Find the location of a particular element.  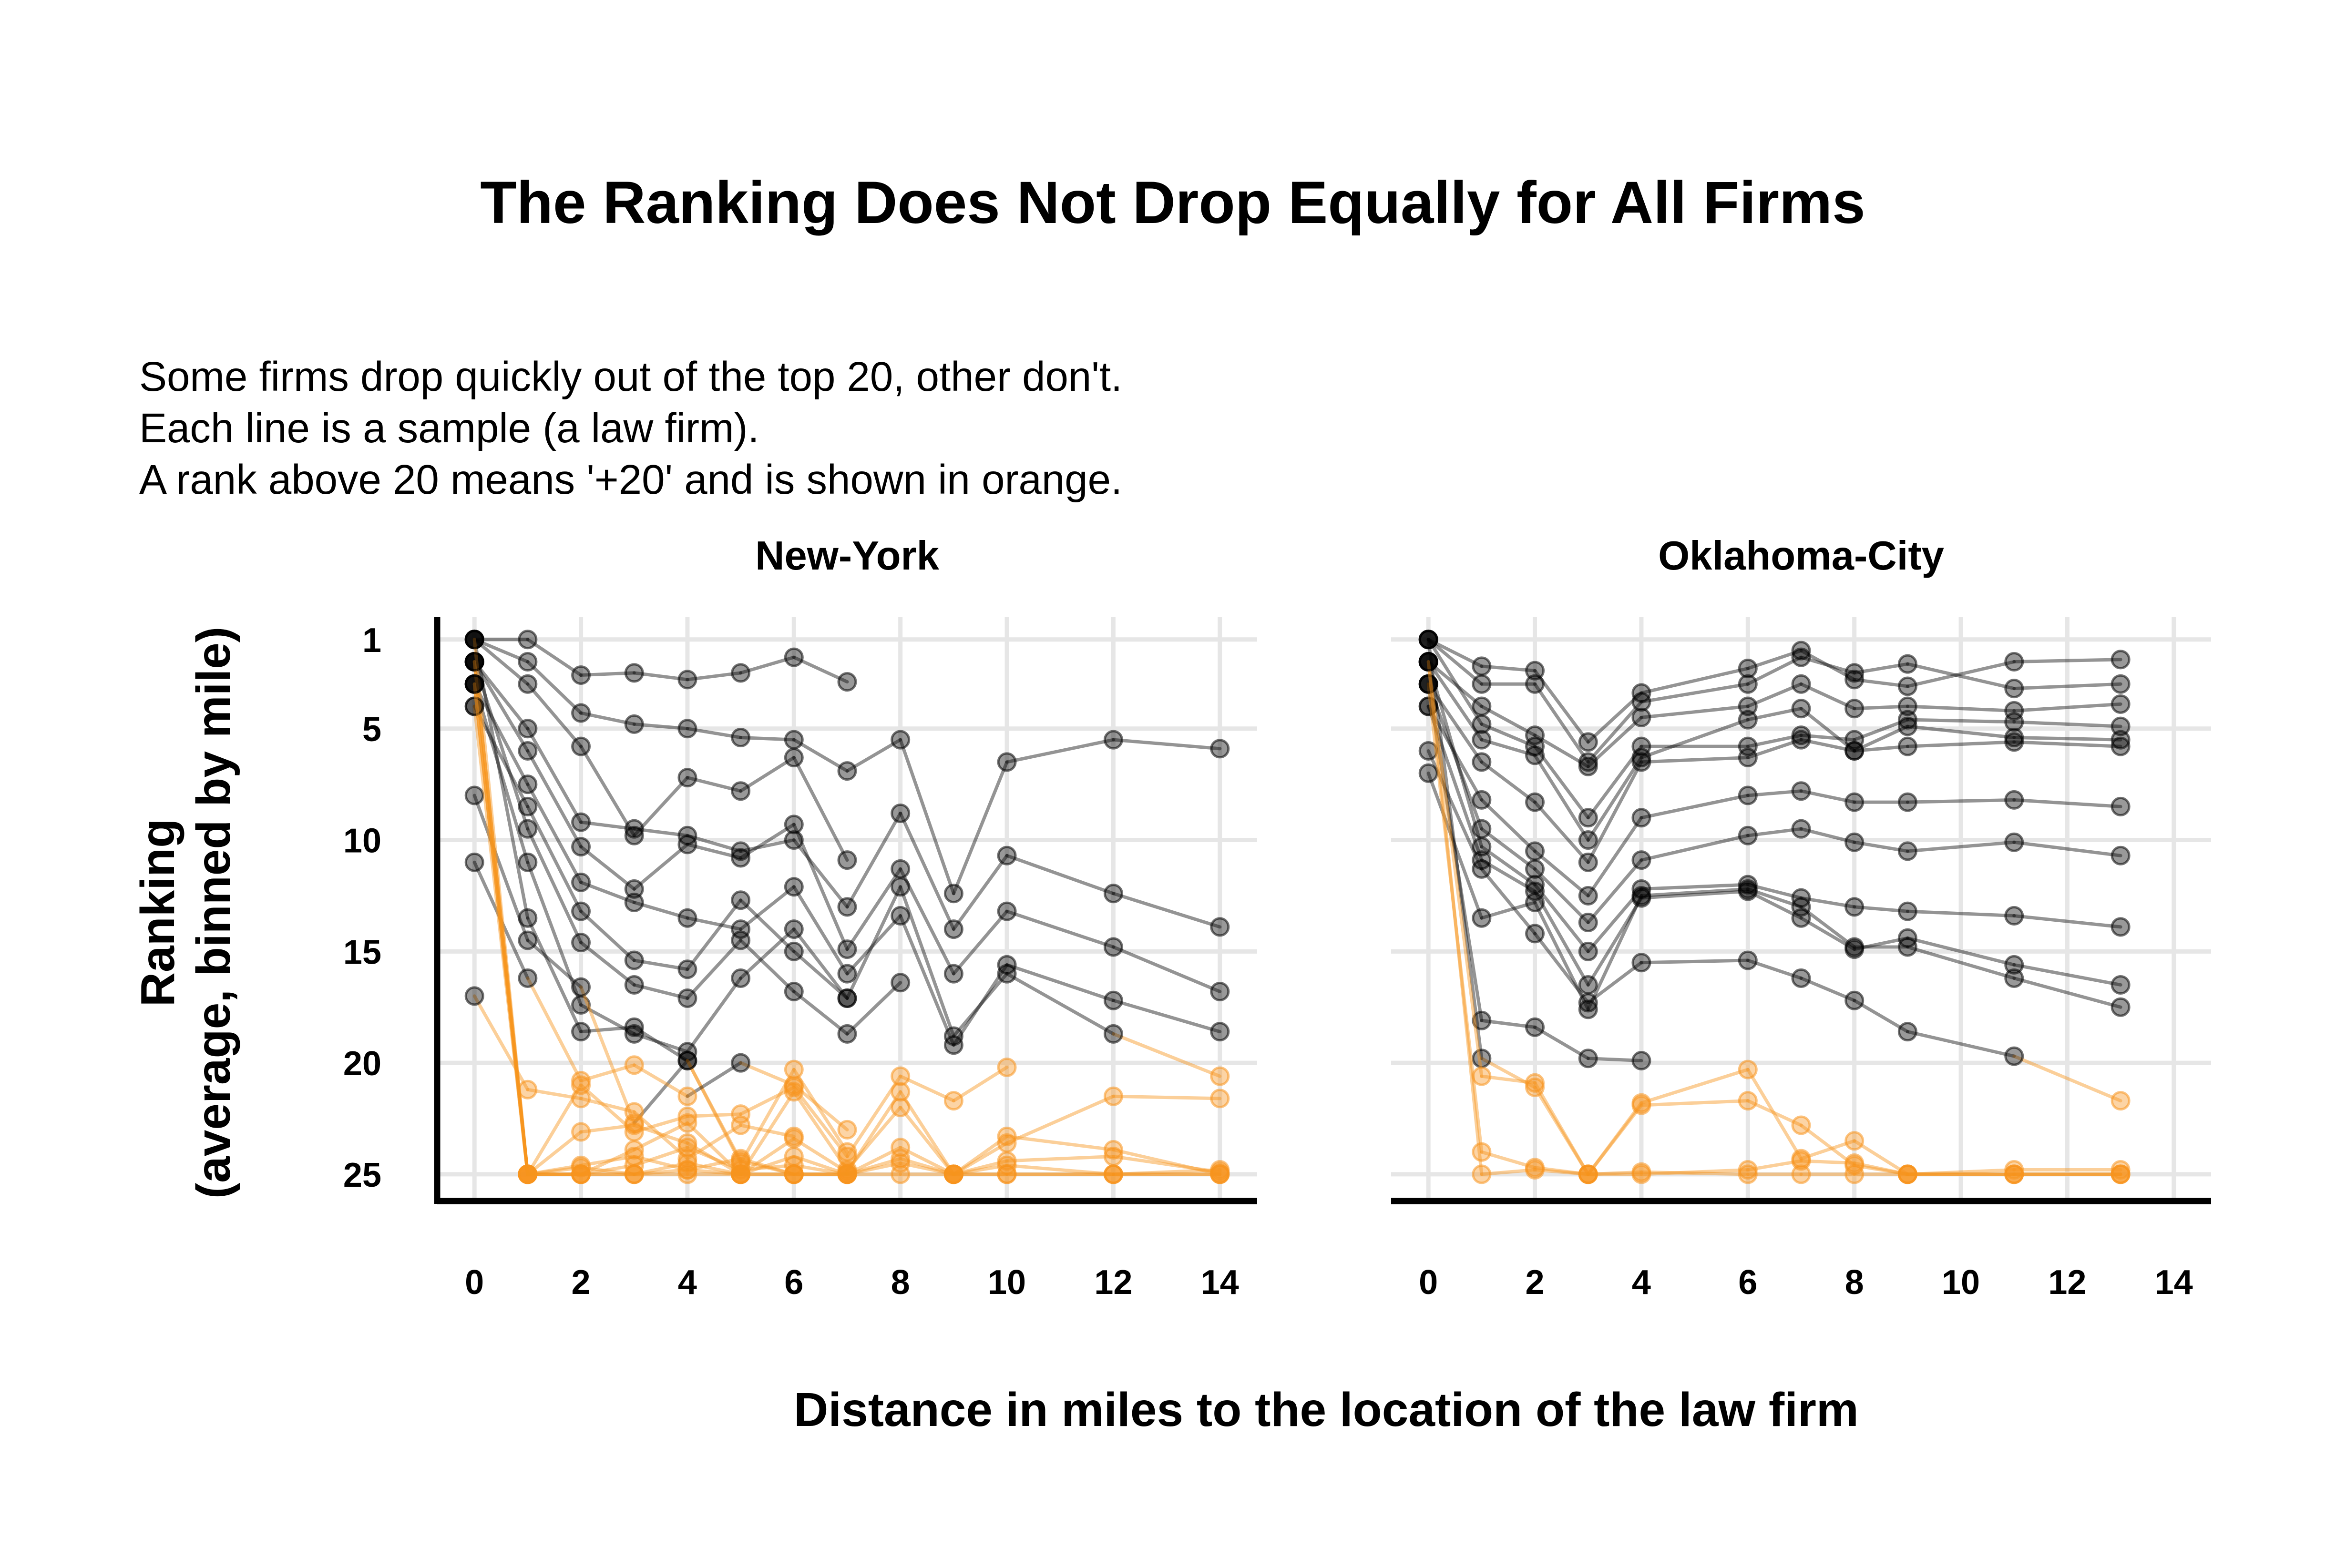

x-tick-label: 0 is located at coordinates (1428, 1282).